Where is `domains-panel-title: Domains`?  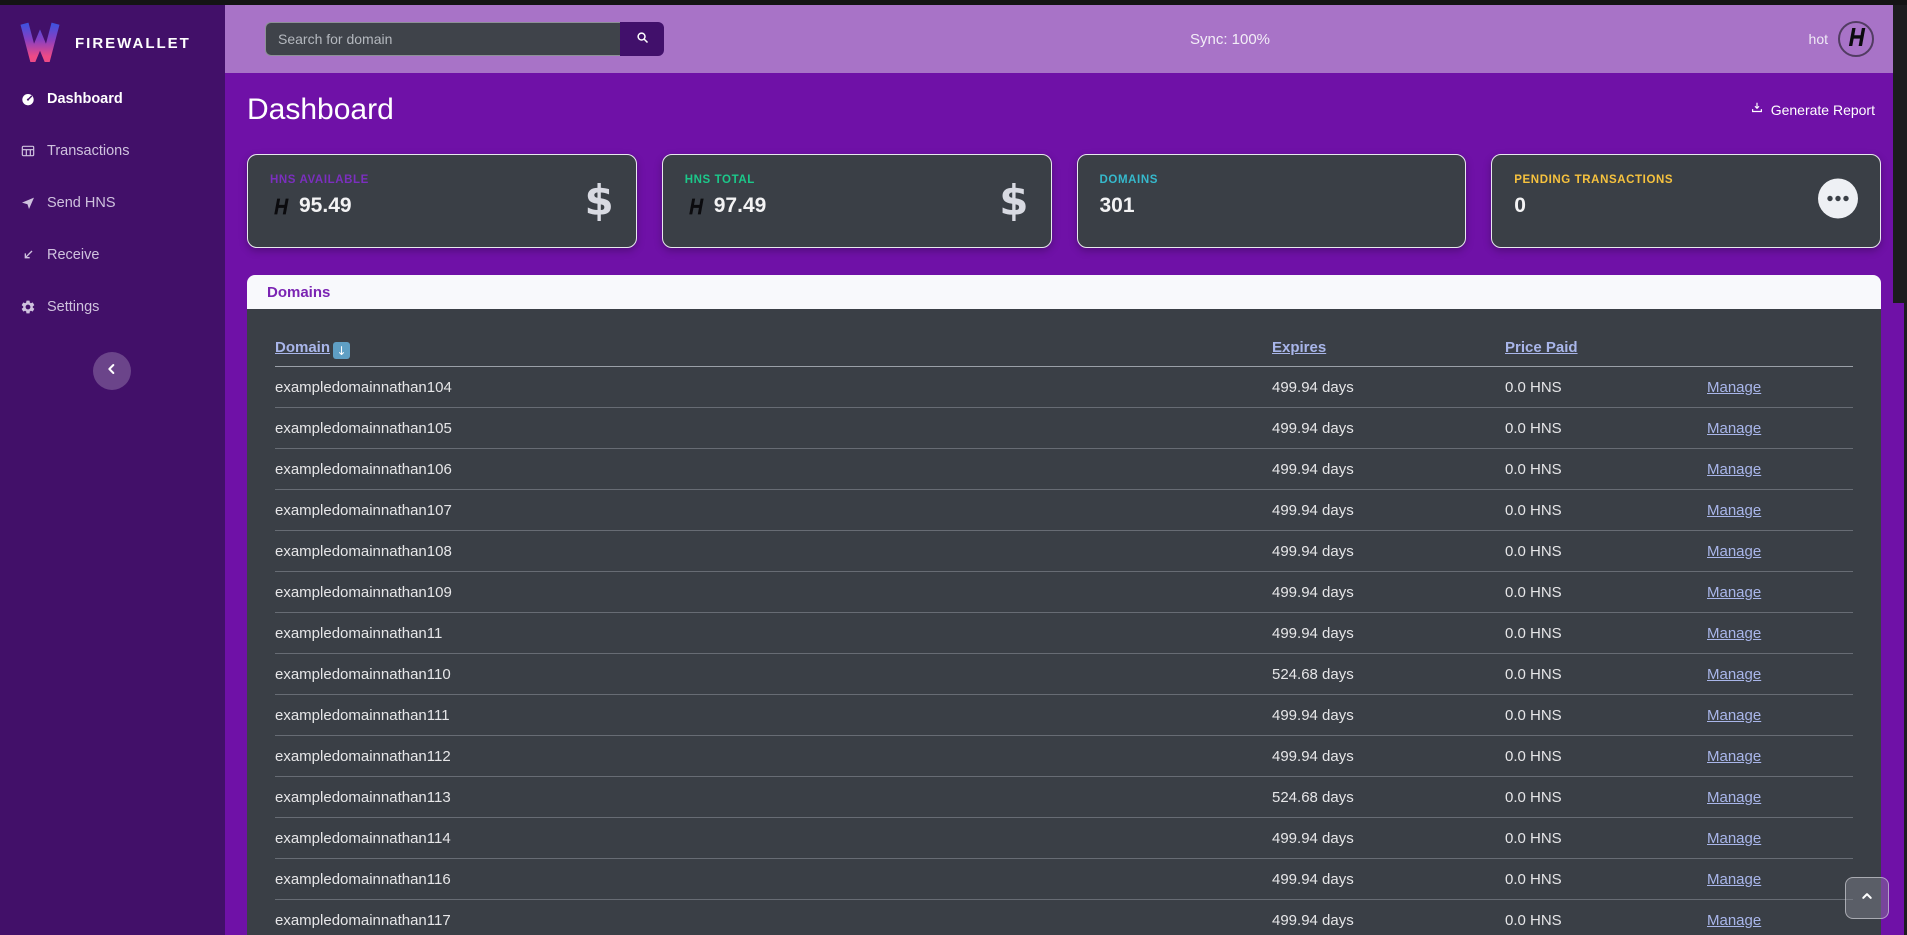
domains-panel-title: Domains is located at coordinates (1064, 292).